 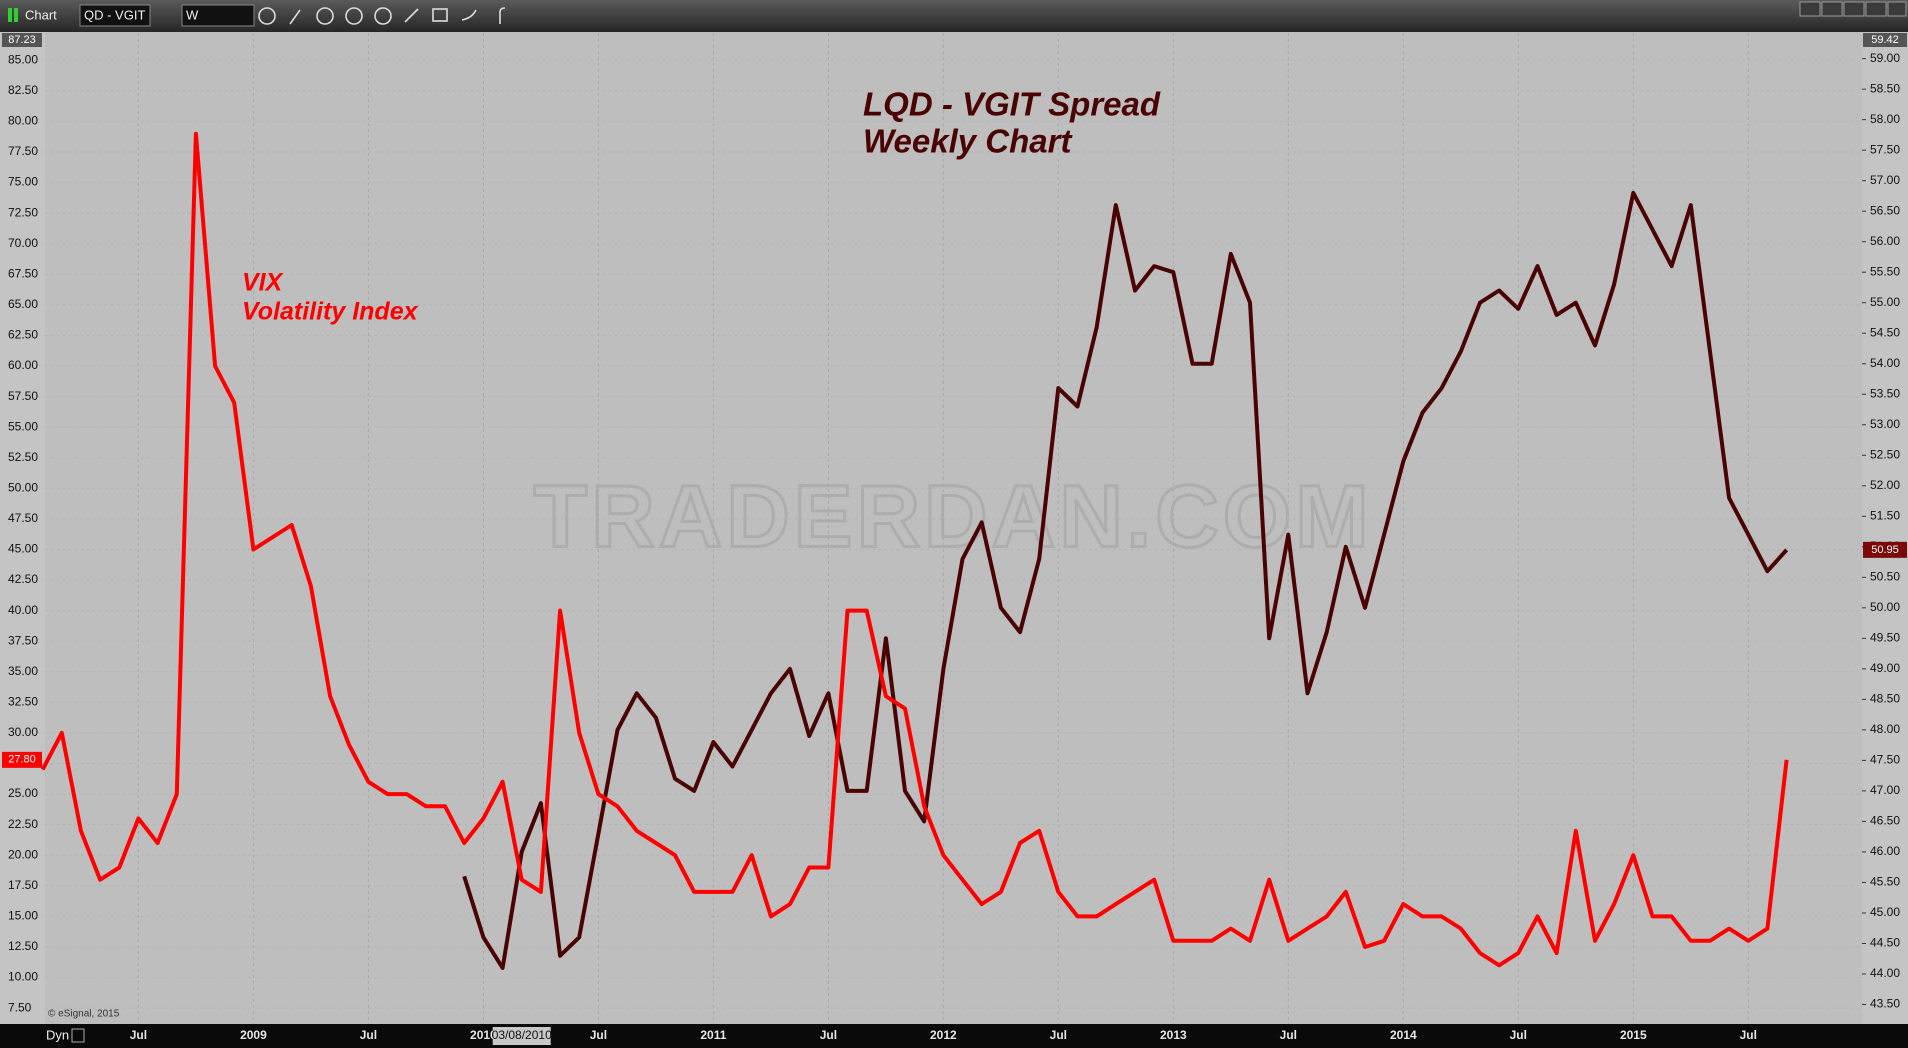 I want to click on last2-label: 50.95, so click(x=1885, y=550).